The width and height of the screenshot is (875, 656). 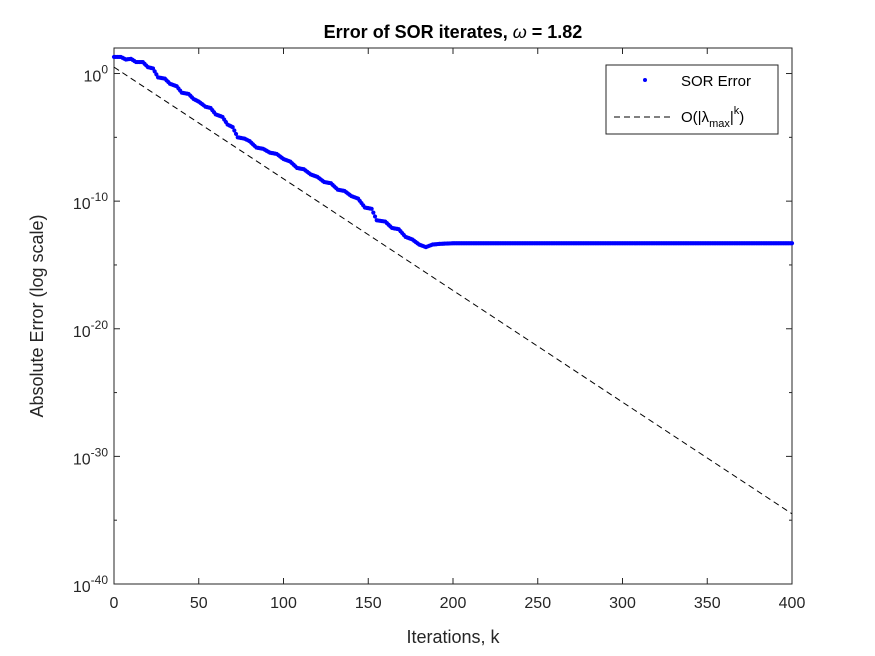 I want to click on y-tick-label: 10-10, so click(x=90, y=201).